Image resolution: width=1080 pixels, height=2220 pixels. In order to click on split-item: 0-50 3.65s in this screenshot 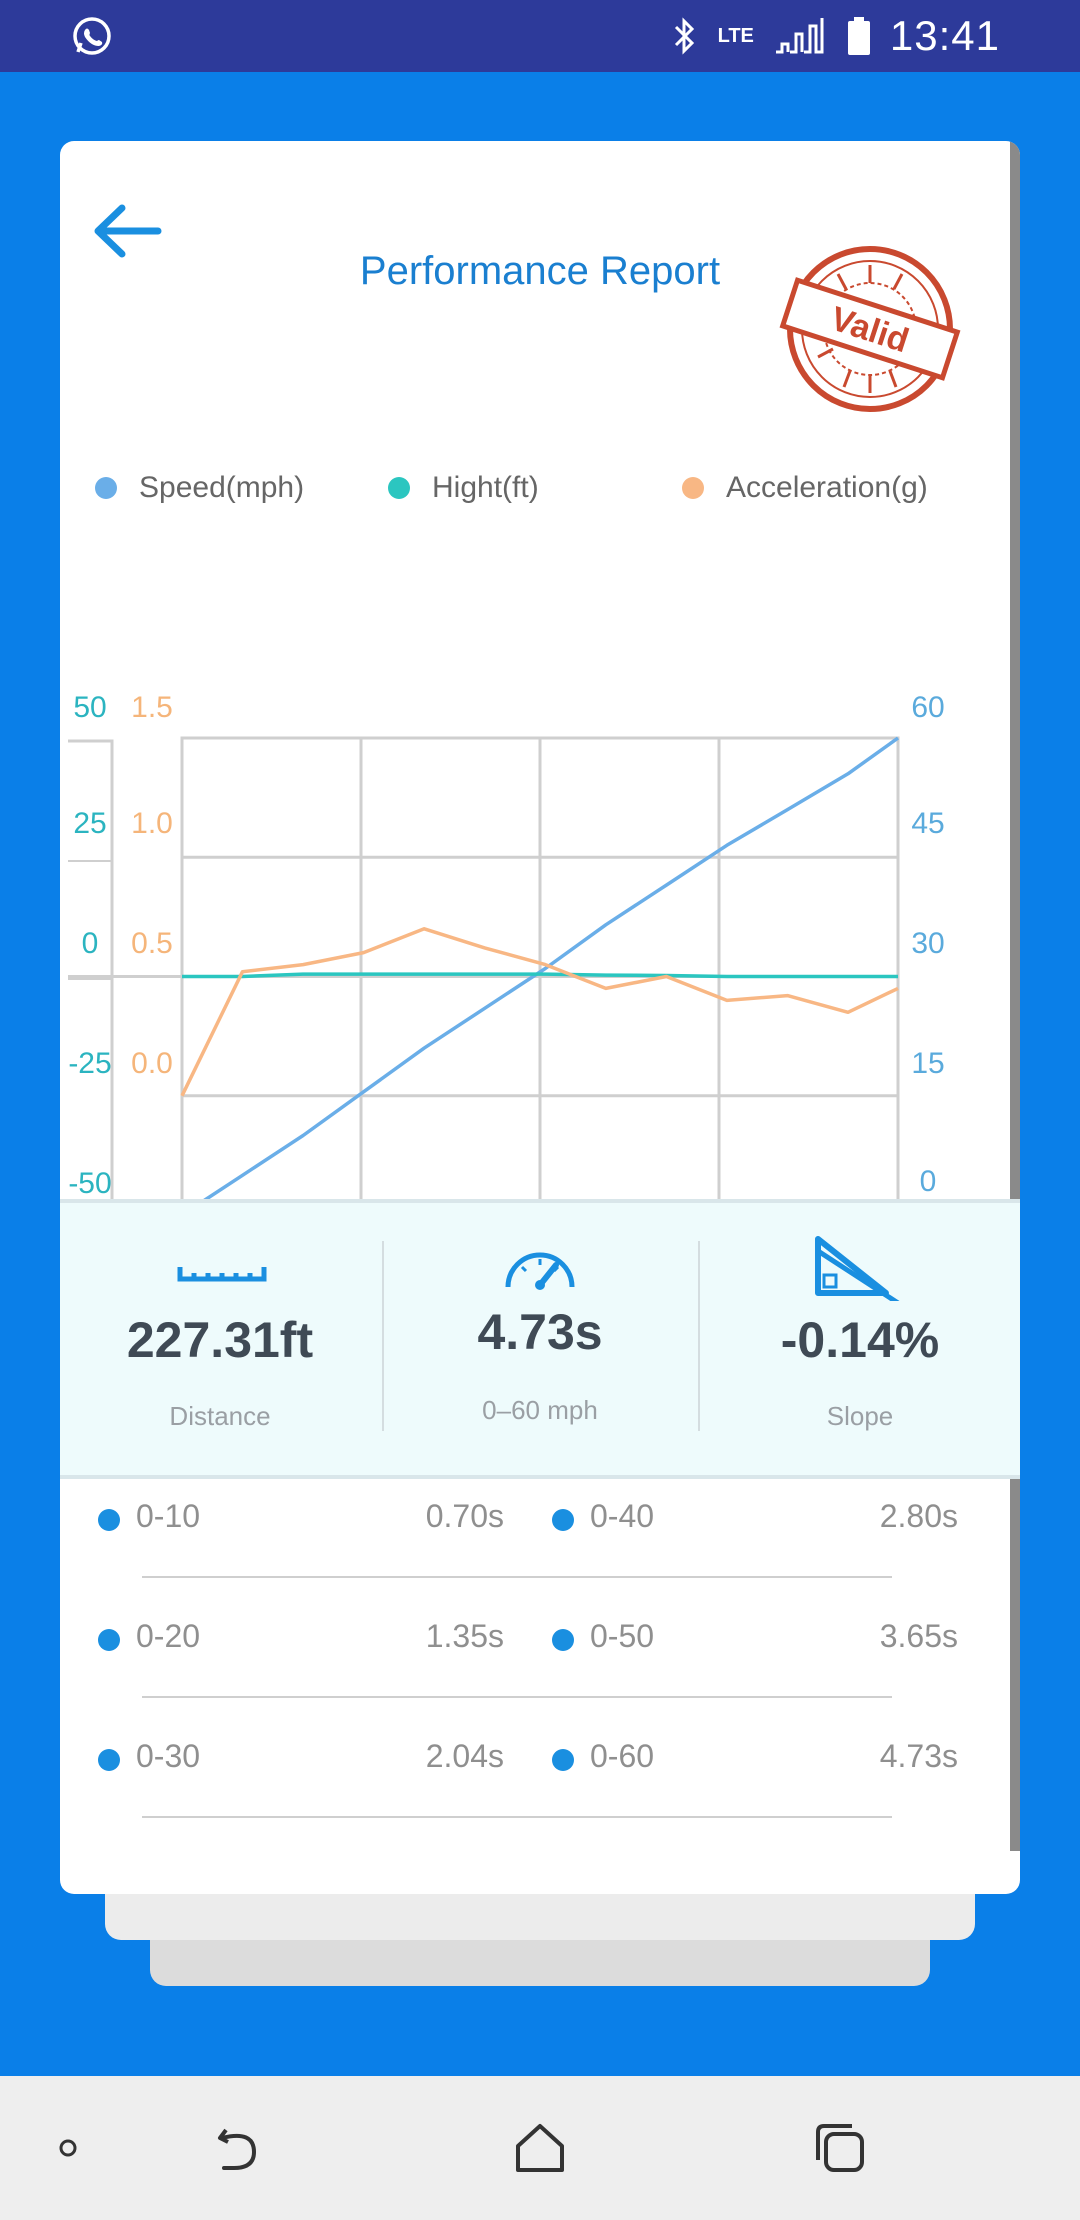, I will do `click(755, 1636)`.